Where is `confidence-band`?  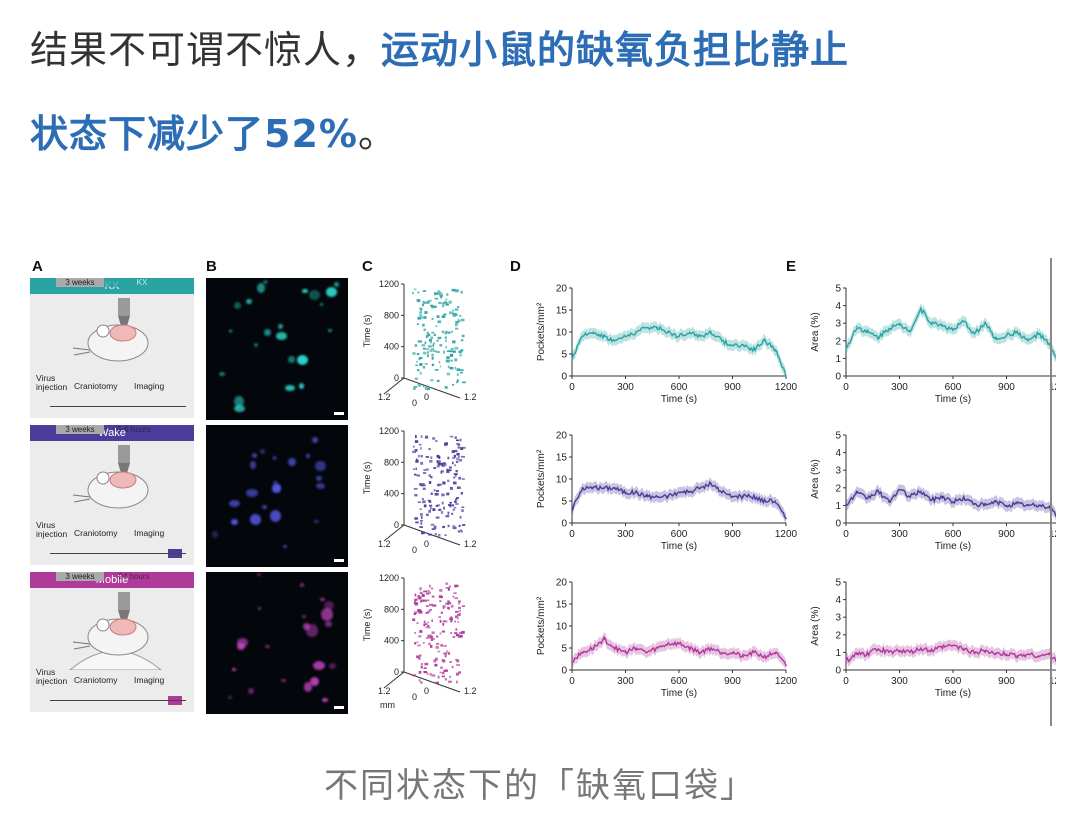 confidence-band is located at coordinates (679, 499).